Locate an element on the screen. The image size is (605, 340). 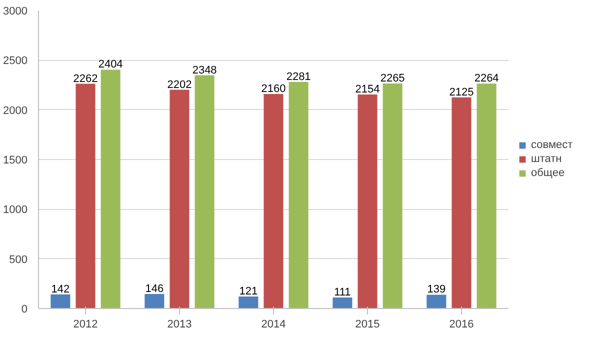
data-label: 2154 is located at coordinates (367, 90).